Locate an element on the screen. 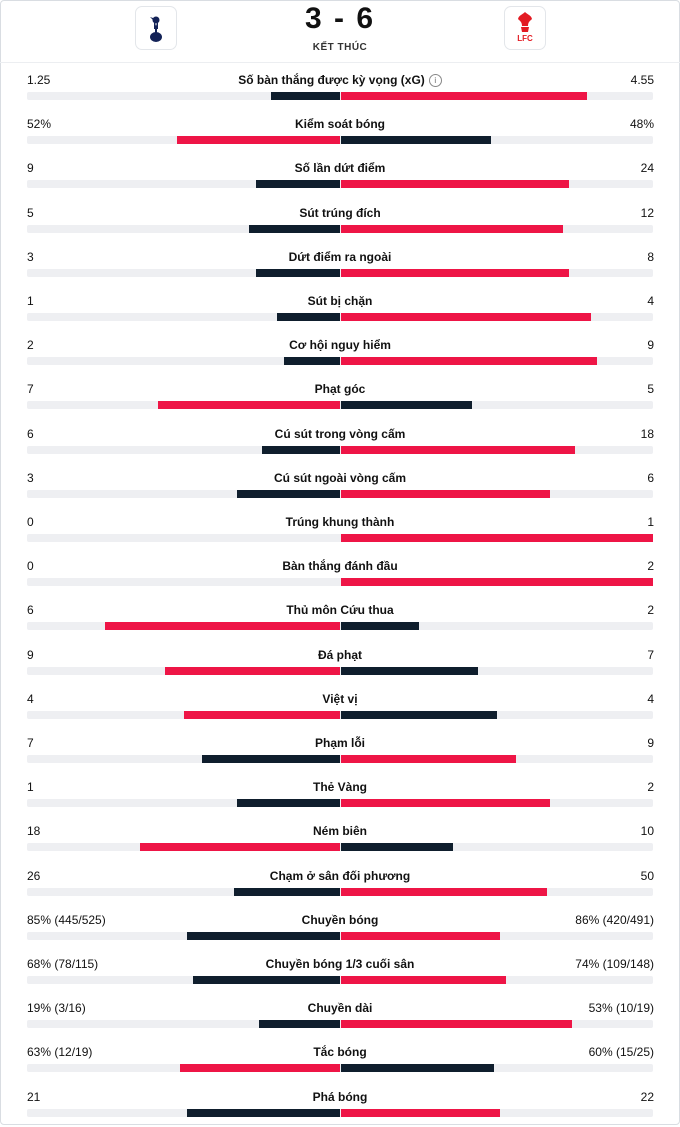 This screenshot has width=680, height=1127. stat-row: 7 Phạt góc 5 is located at coordinates (340, 397).